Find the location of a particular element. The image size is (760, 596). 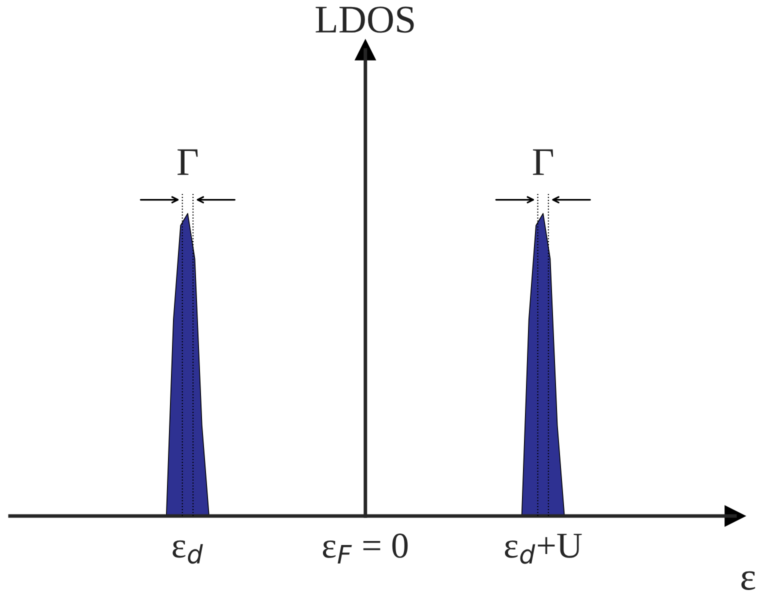

y-axis-title: LDOS is located at coordinates (365, 19).